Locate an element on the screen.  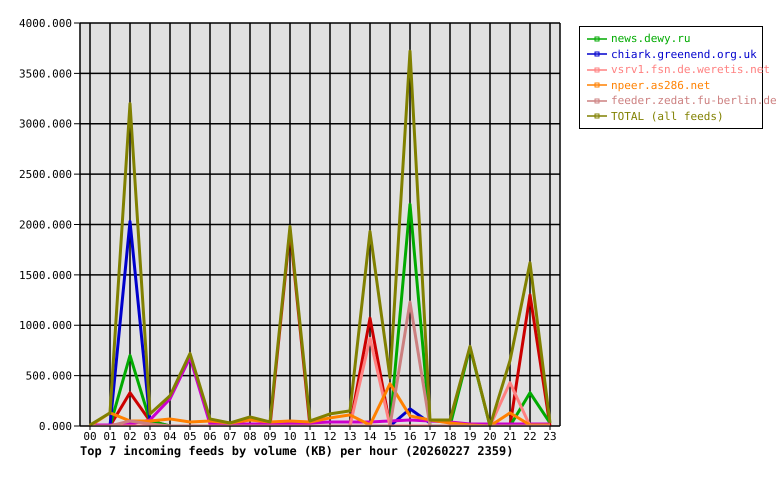
x-tick-label: 15 is located at coordinates (390, 436).